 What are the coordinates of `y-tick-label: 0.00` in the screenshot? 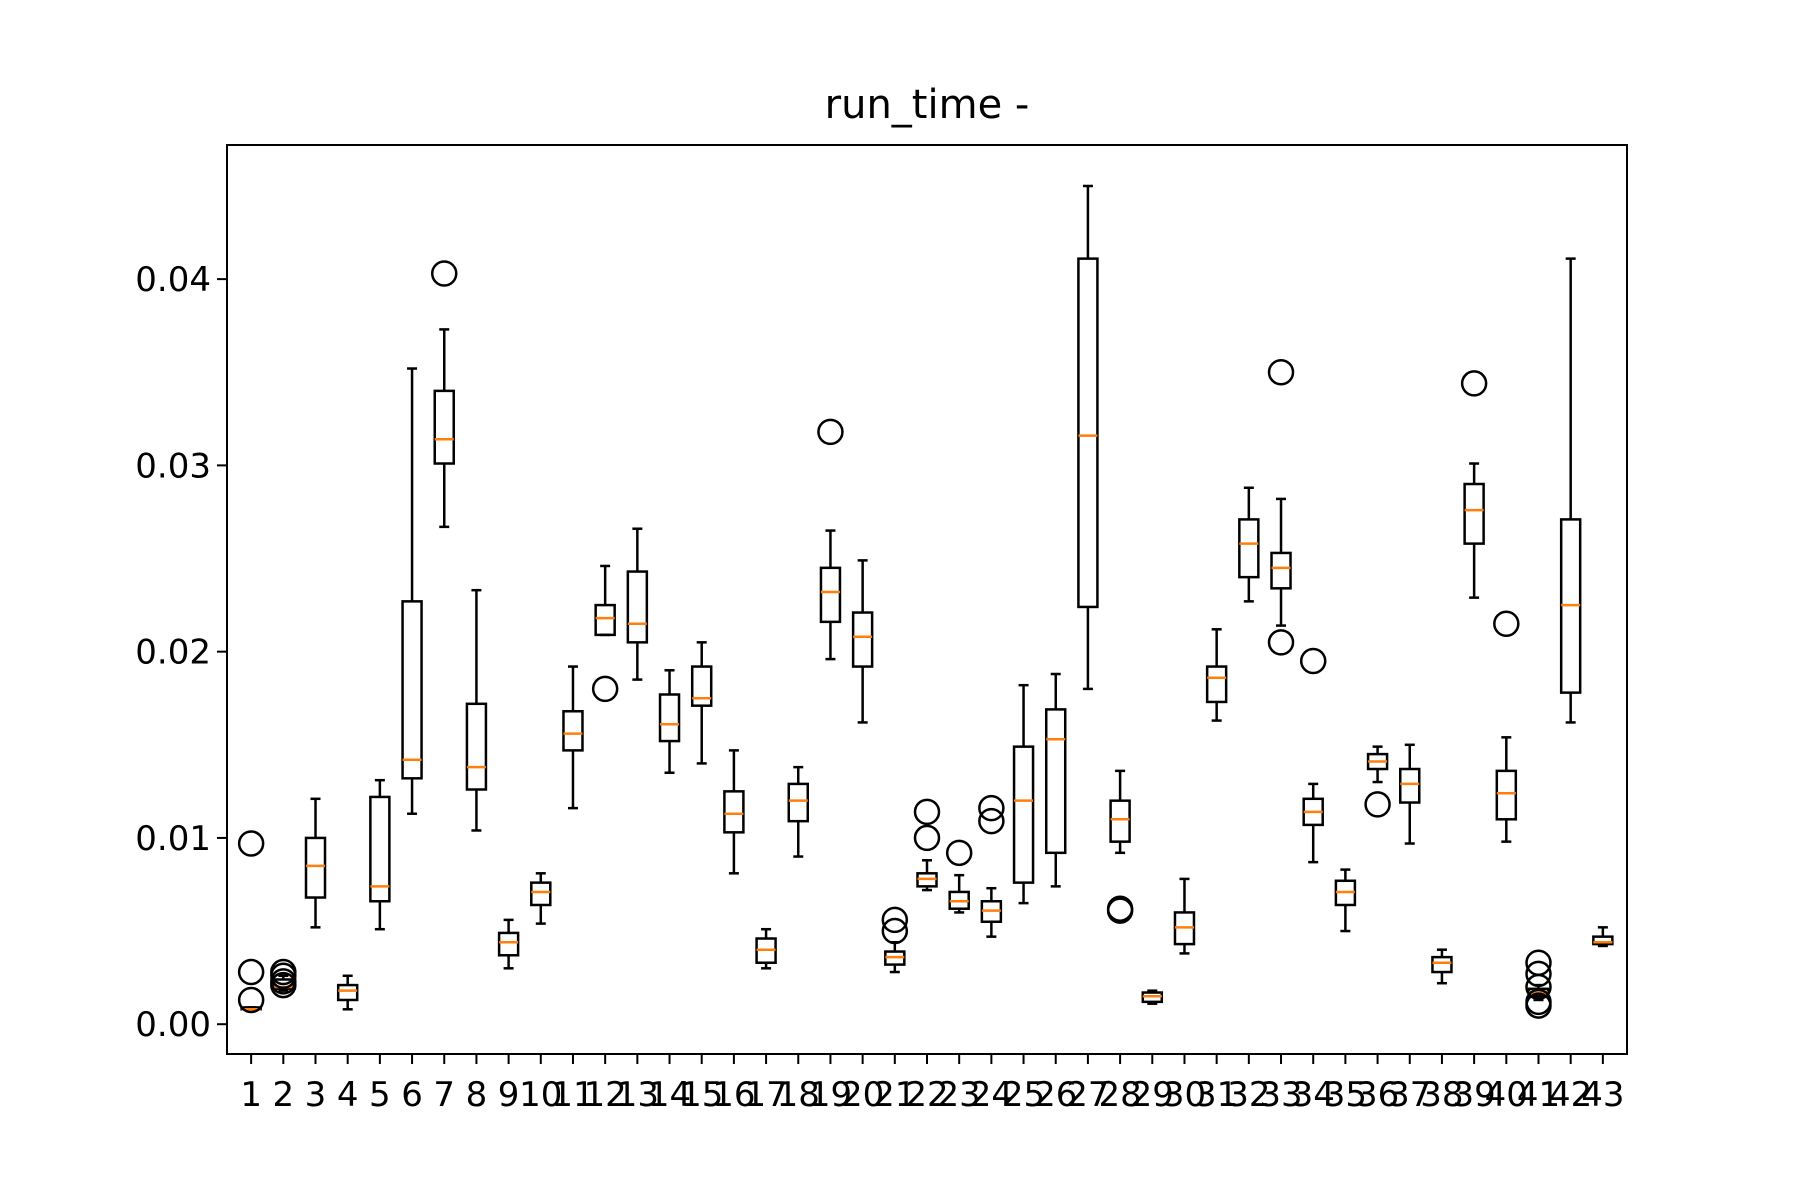 It's located at (173, 1025).